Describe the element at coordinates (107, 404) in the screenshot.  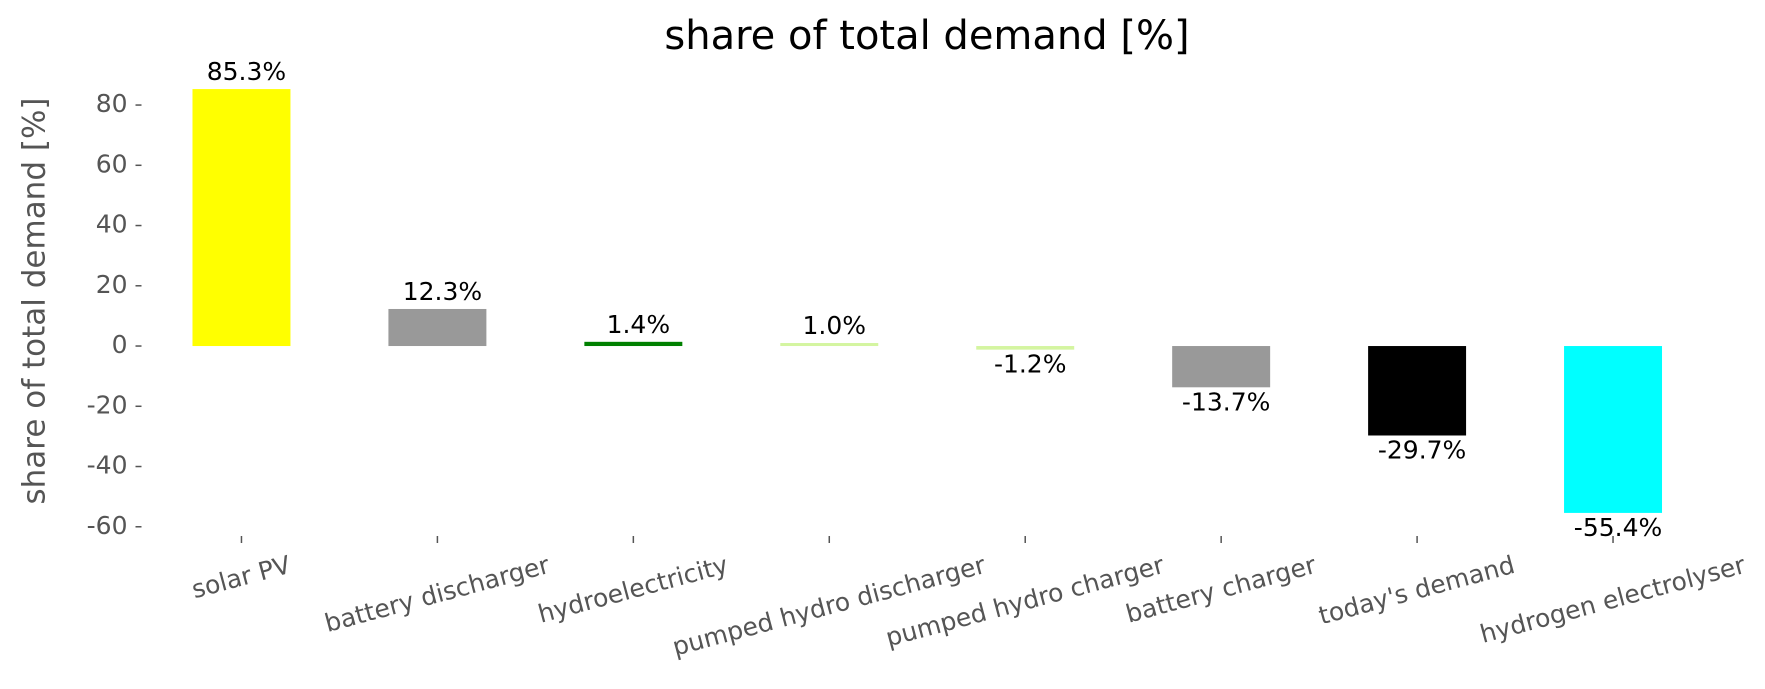
I see `y-tick-label: -20` at that location.